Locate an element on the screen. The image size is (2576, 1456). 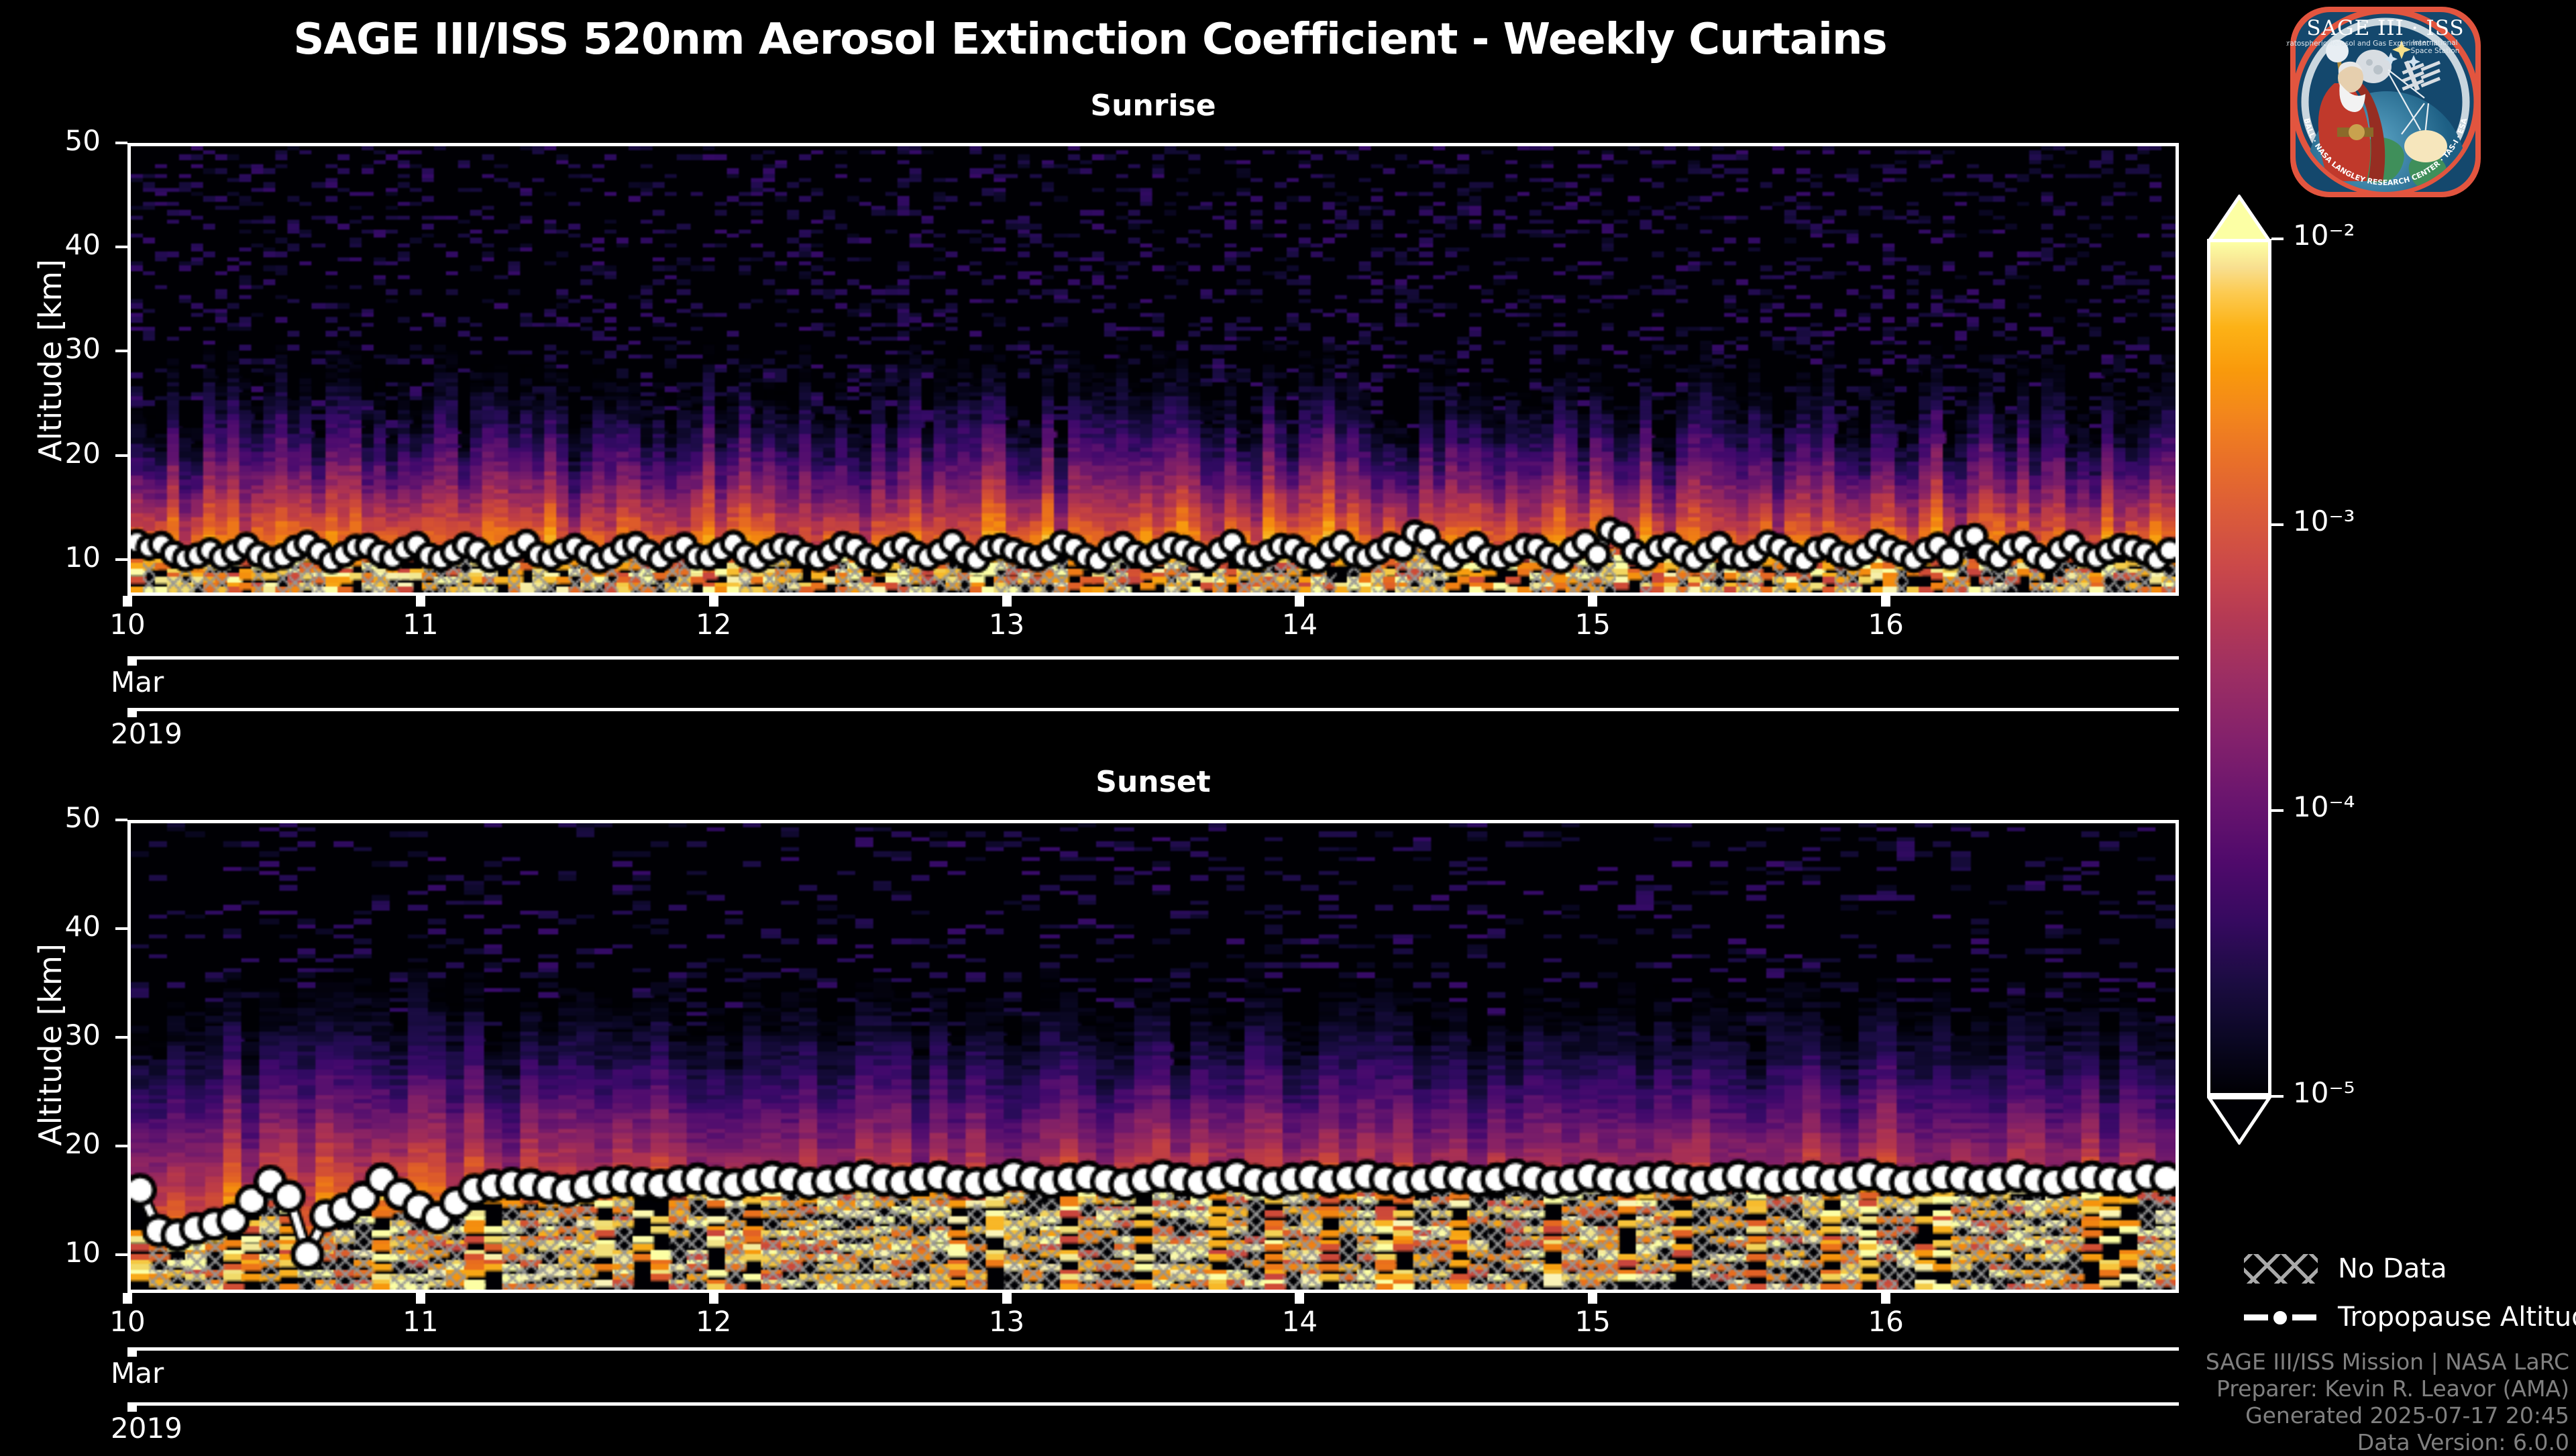
colorbar-tick-label: 10⁻³ is located at coordinates (2324, 521).